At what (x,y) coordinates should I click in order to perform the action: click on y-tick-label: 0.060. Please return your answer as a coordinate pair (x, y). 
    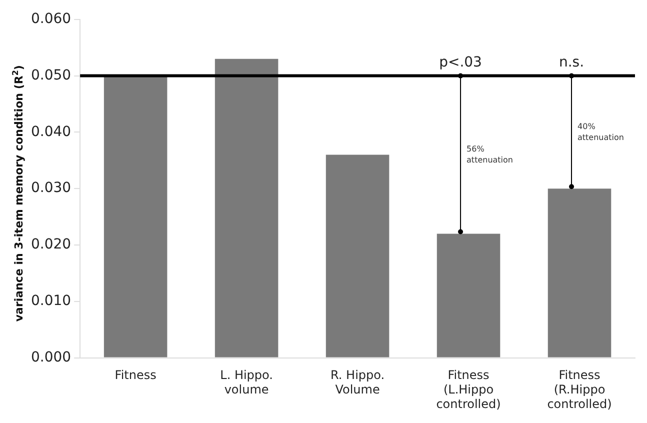
    Looking at the image, I should click on (51, 19).